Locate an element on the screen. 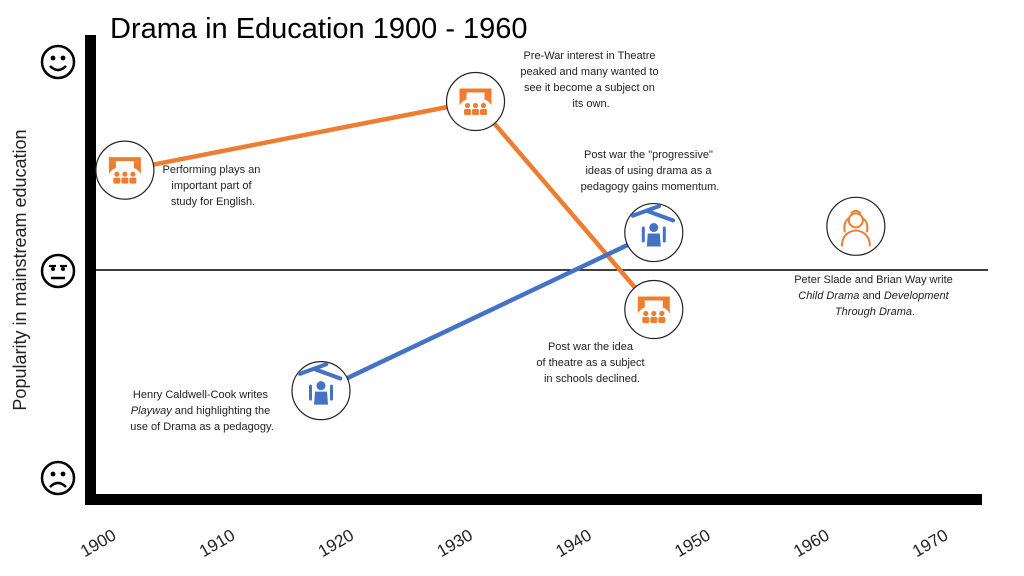 The height and width of the screenshot is (576, 1024). x-tick-label: 1970 is located at coordinates (930, 543).